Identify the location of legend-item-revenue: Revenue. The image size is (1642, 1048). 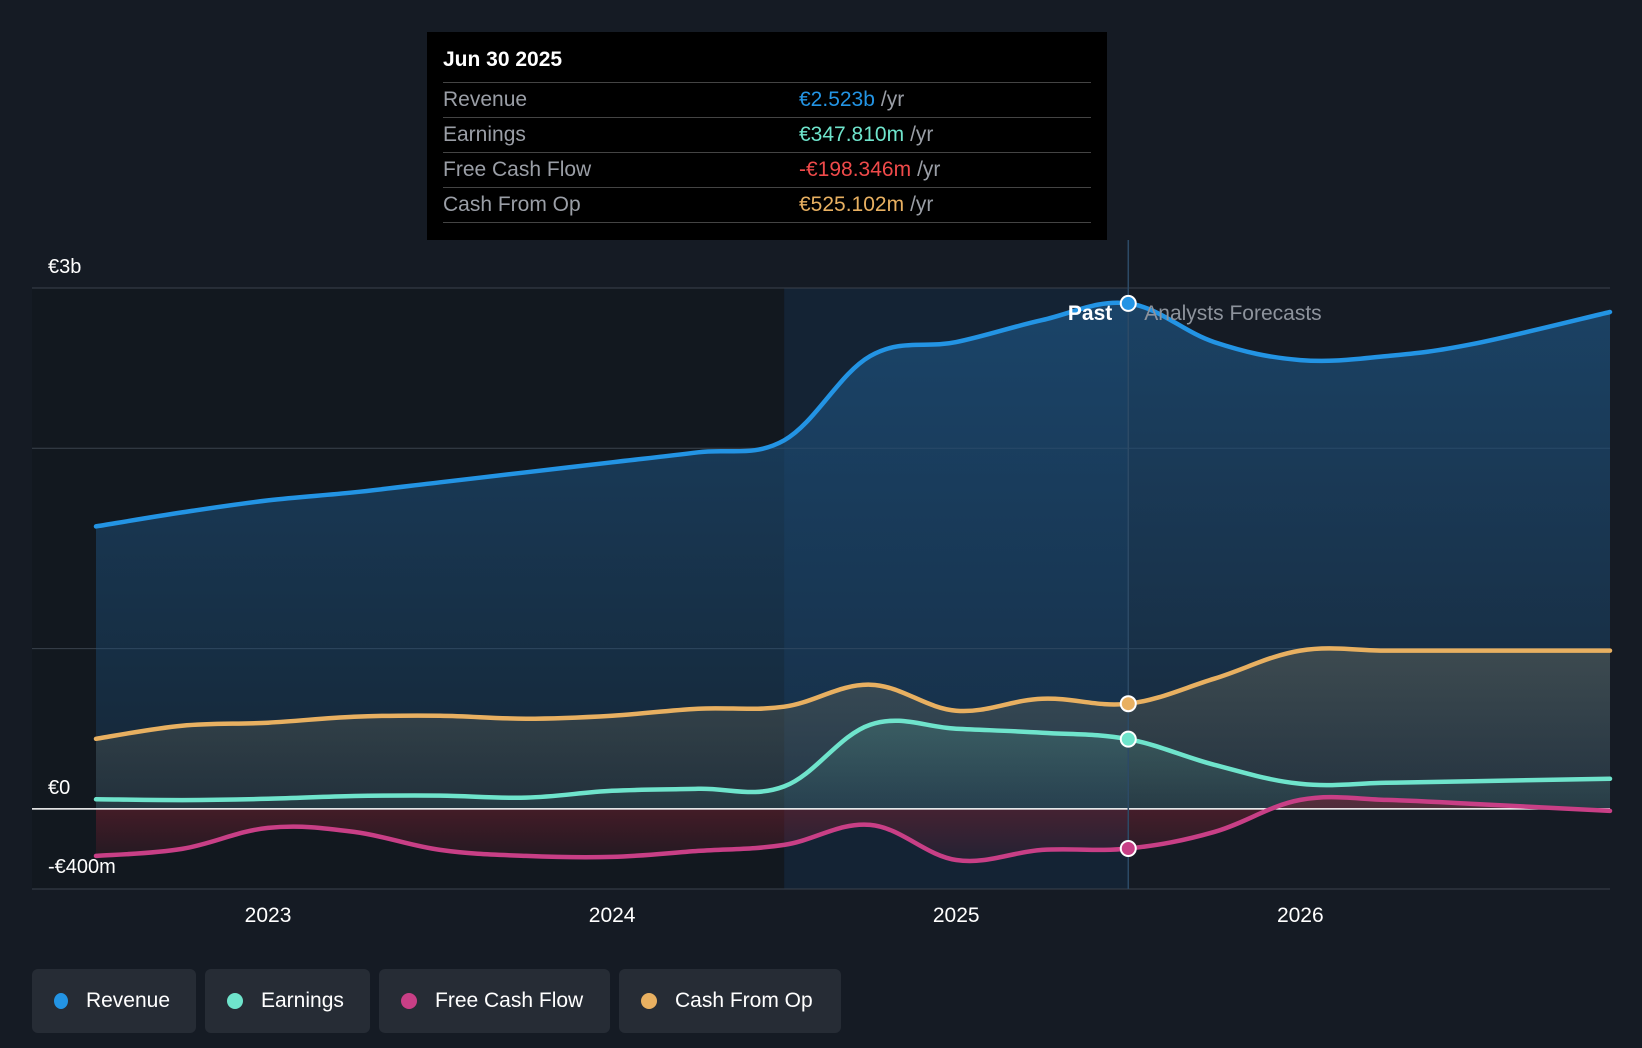
(114, 1001).